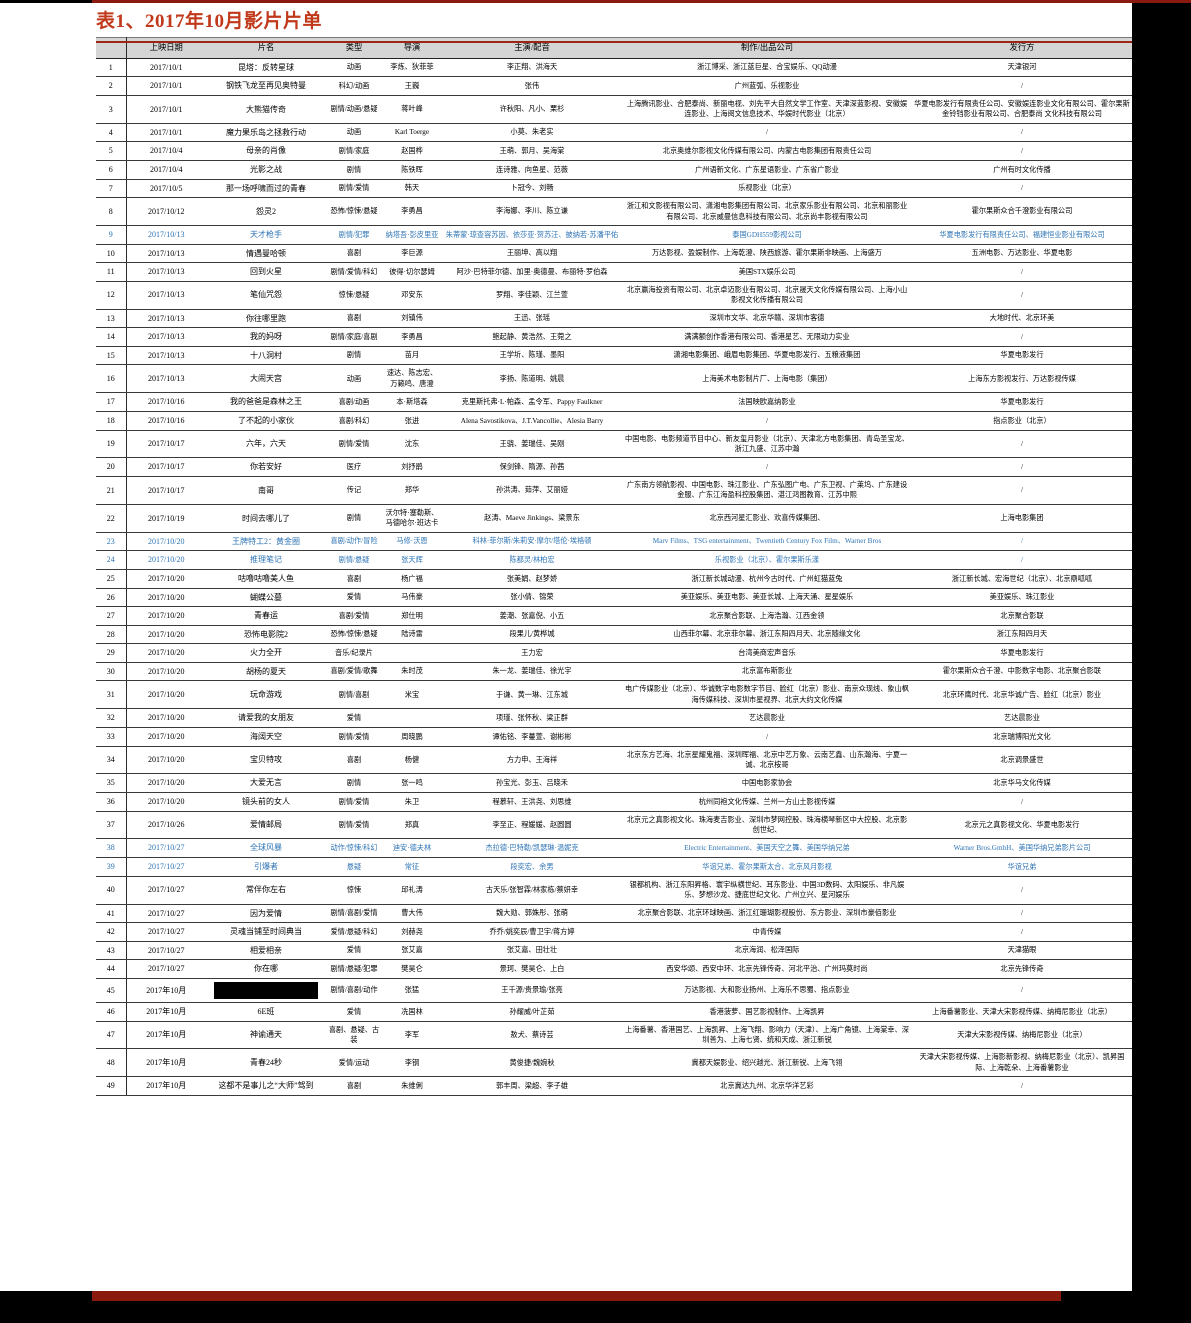  I want to click on cell-cast: 陈都灵/林柏宏, so click(532, 560).